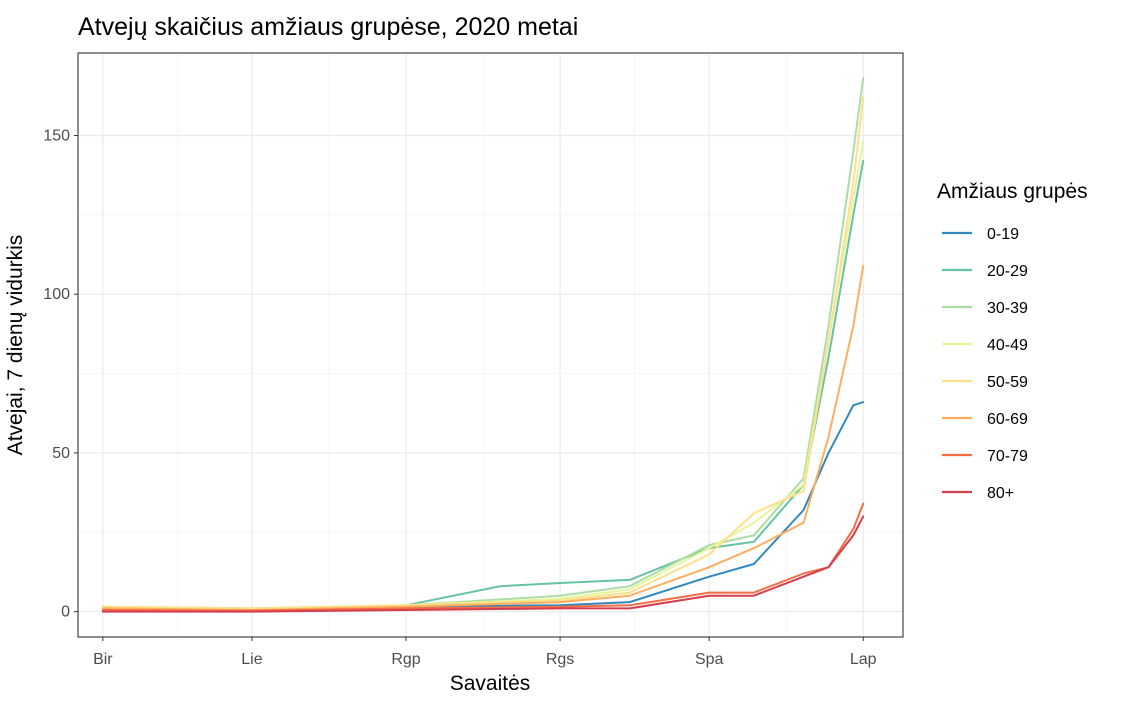  What do you see at coordinates (61, 453) in the screenshot?
I see `y-tick-label: 50` at bounding box center [61, 453].